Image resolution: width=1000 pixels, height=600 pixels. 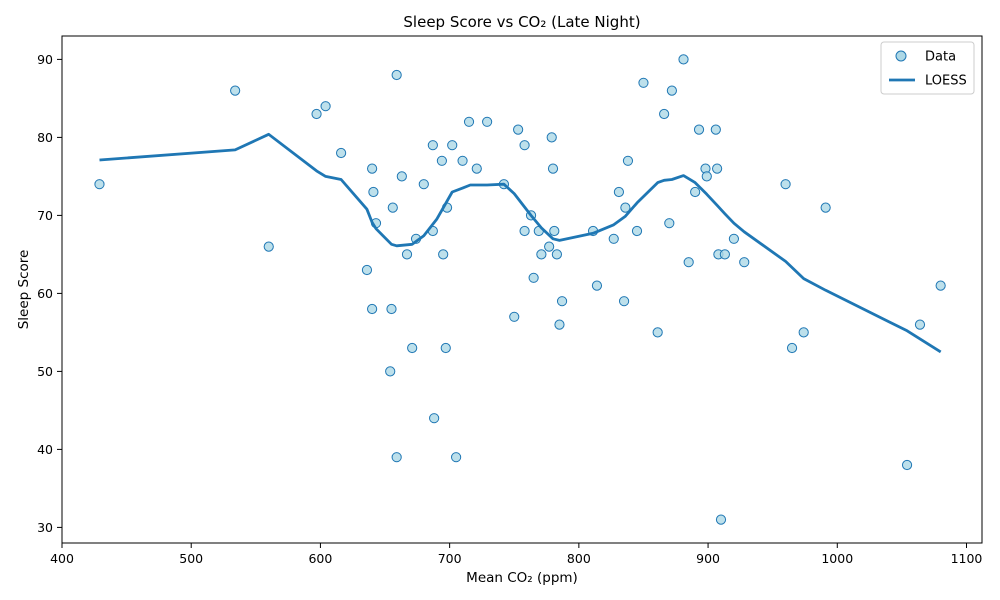 I want to click on y-tick-label: 60, so click(x=45, y=293).